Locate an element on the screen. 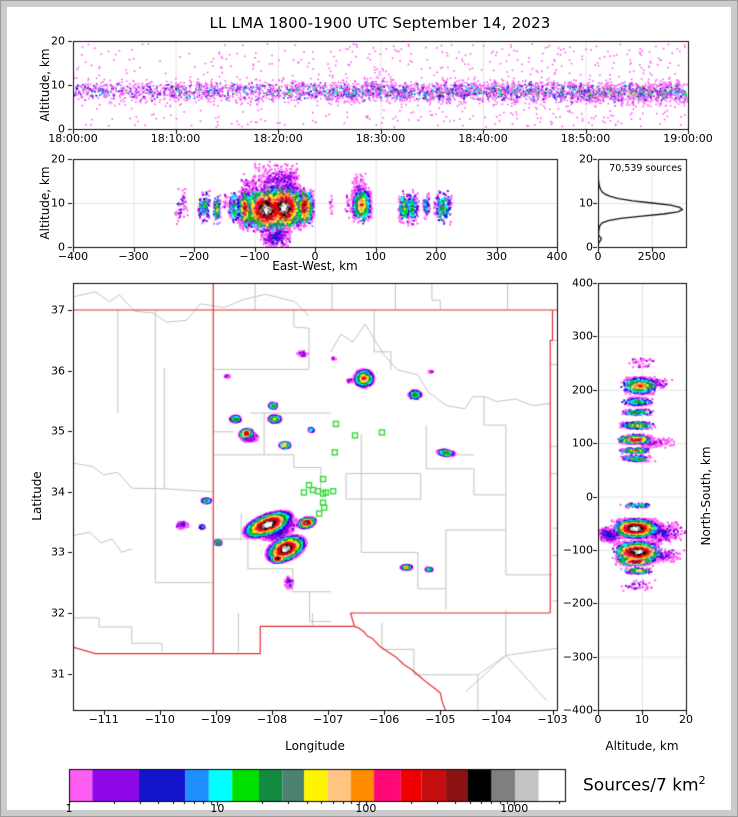  histogram-tick-label: 2500 is located at coordinates (651, 256).